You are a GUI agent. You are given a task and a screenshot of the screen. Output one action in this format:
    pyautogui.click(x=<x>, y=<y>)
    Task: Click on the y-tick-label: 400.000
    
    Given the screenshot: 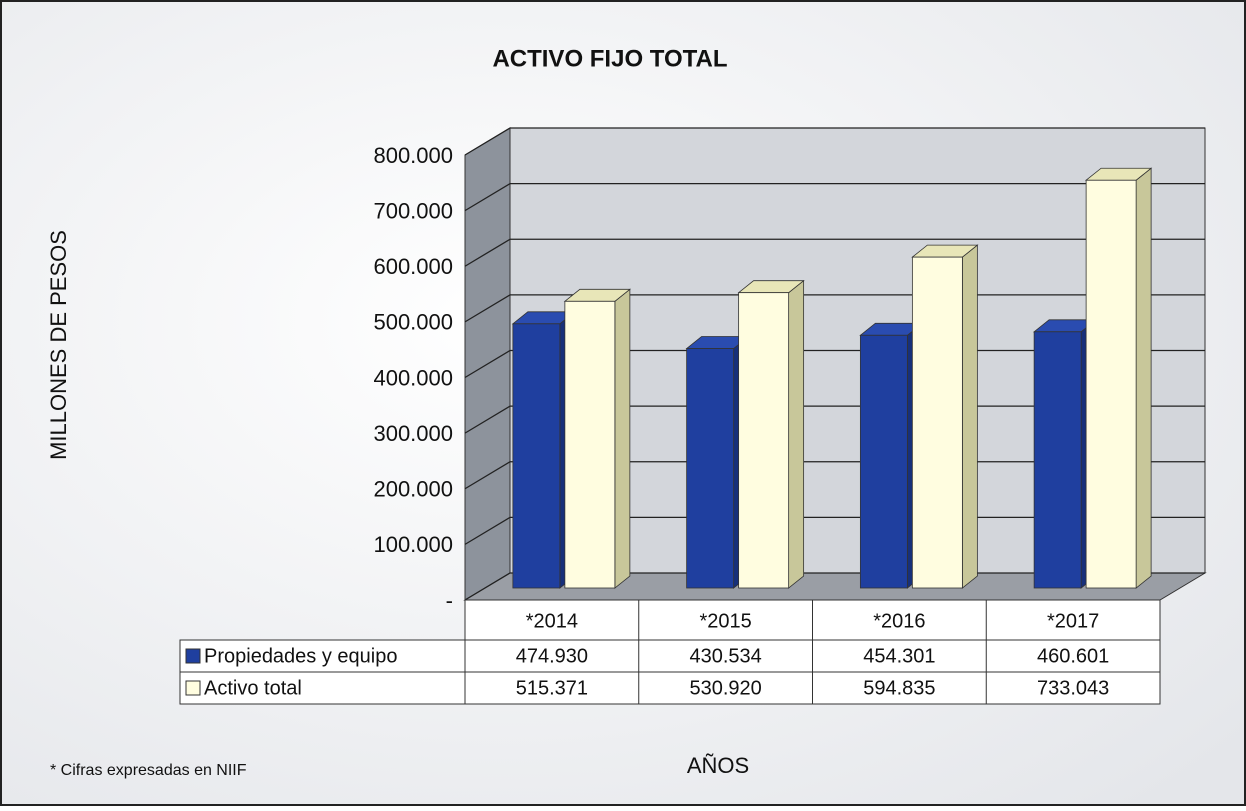 What is the action you would take?
    pyautogui.click(x=413, y=377)
    